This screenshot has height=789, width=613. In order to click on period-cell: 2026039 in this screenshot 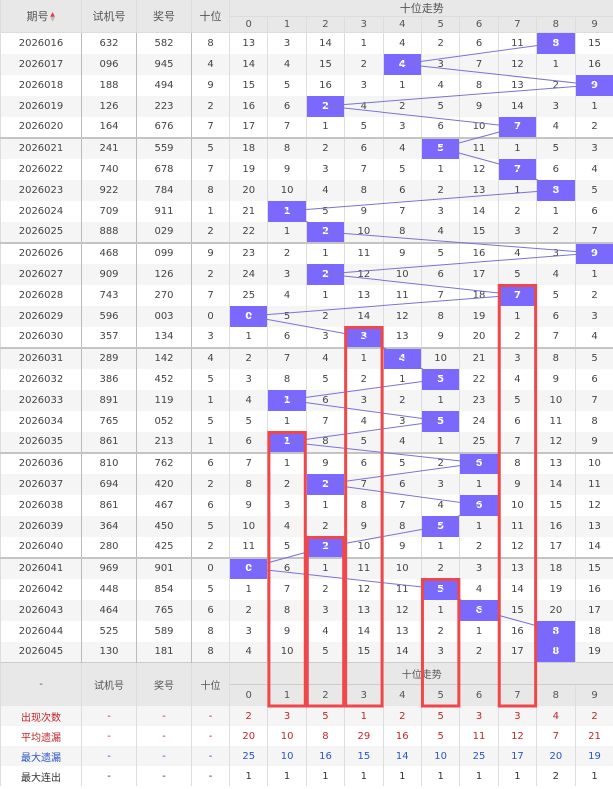, I will do `click(41, 526)`.